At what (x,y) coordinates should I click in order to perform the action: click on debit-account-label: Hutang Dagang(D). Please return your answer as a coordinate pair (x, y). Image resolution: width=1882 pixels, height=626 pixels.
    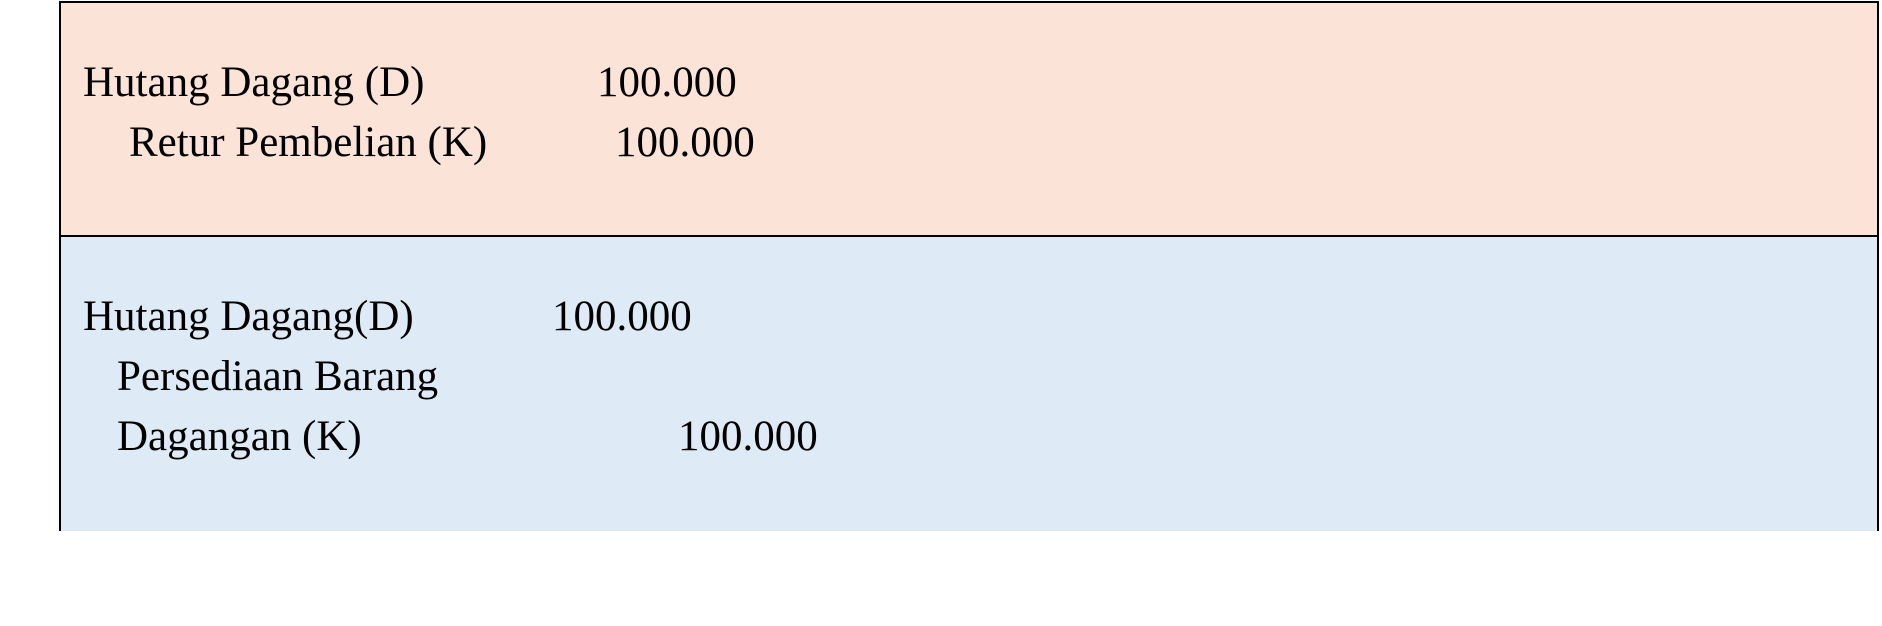
    Looking at the image, I should click on (248, 316).